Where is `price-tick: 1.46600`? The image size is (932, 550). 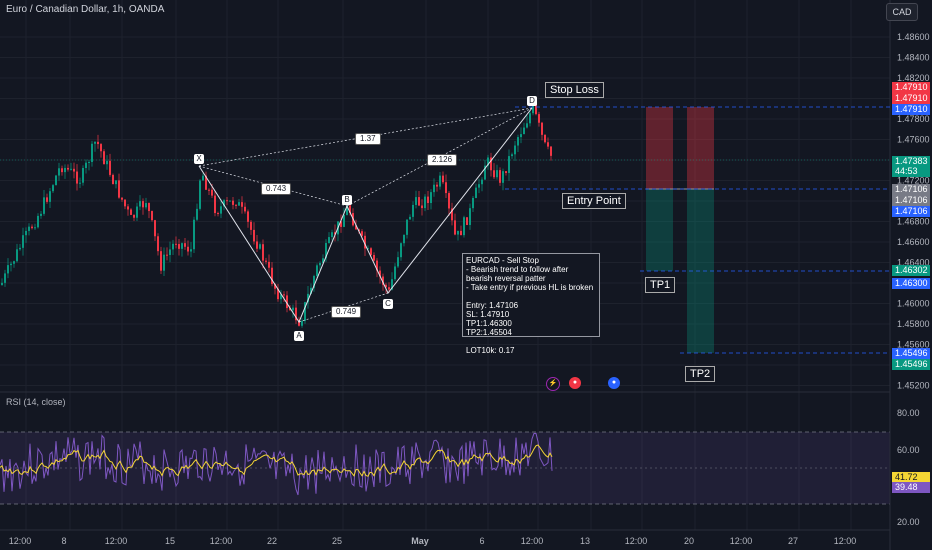
price-tick: 1.46600 is located at coordinates (913, 242).